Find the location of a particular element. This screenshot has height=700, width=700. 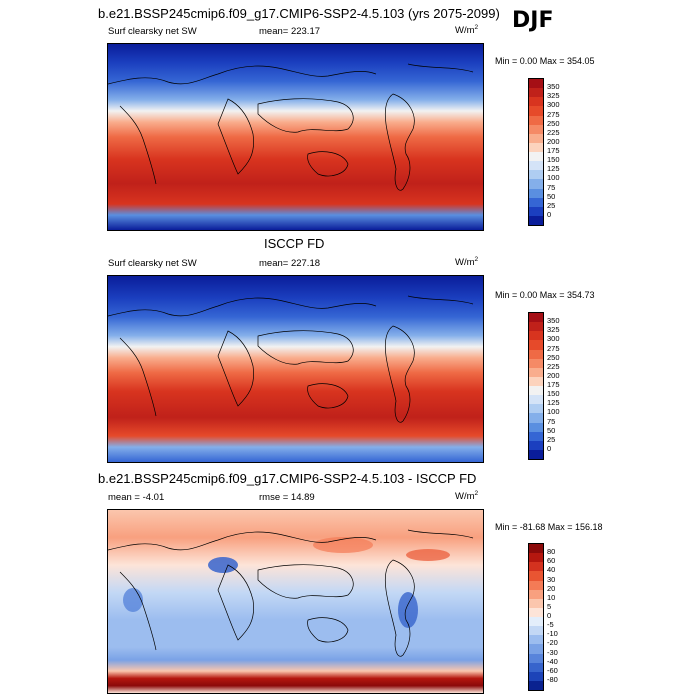

colorbar-tick-label: 80 is located at coordinates (551, 552).